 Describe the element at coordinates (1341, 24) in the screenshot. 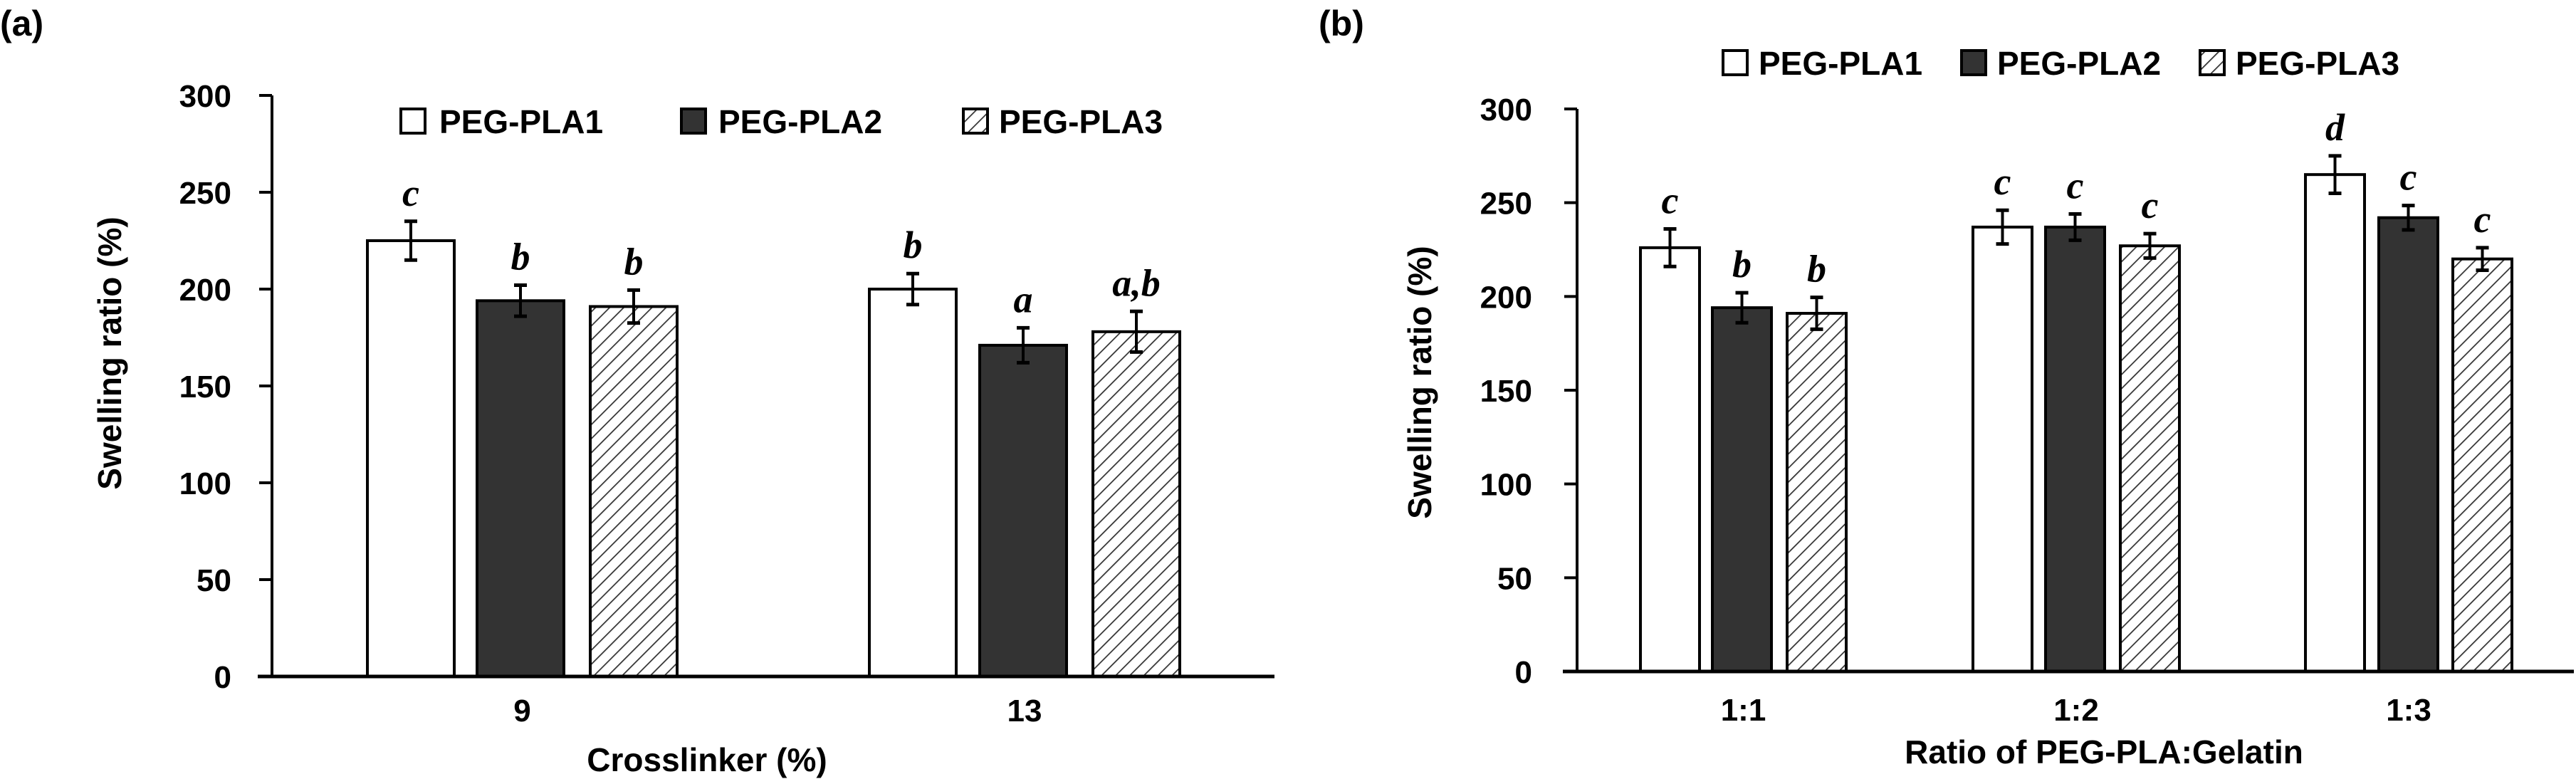

I see `panel-label: (b)` at that location.